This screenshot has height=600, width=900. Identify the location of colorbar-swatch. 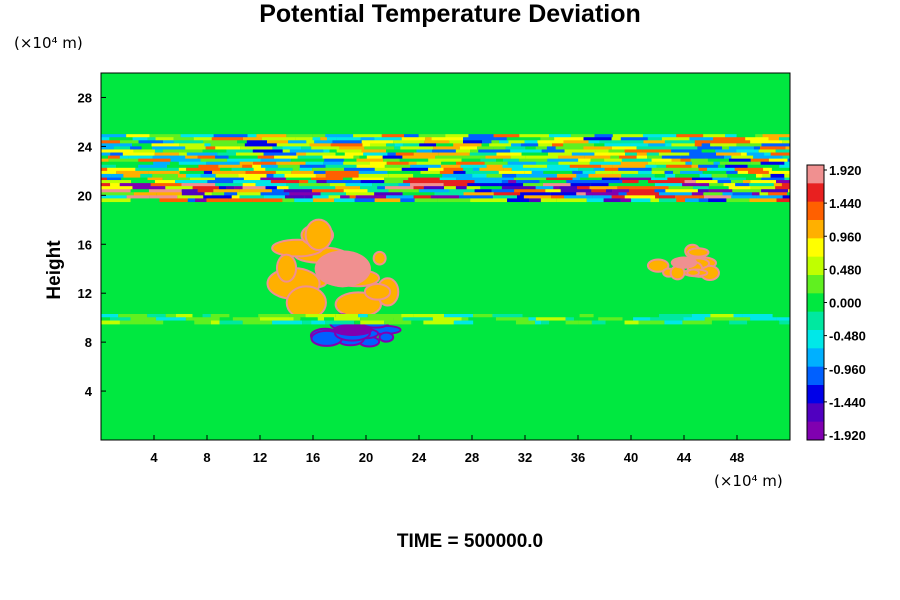
(815, 229).